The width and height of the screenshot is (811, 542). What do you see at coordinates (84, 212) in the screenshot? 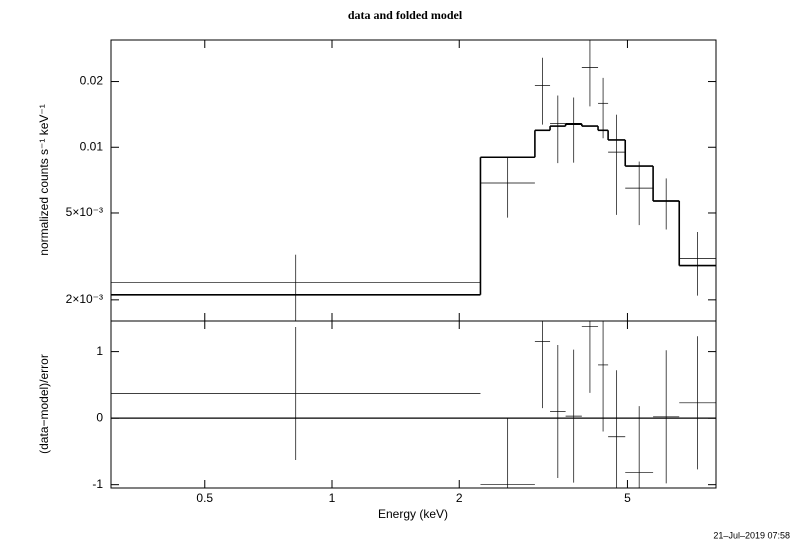
I see `y-tick-label: 5×10⁻³` at bounding box center [84, 212].